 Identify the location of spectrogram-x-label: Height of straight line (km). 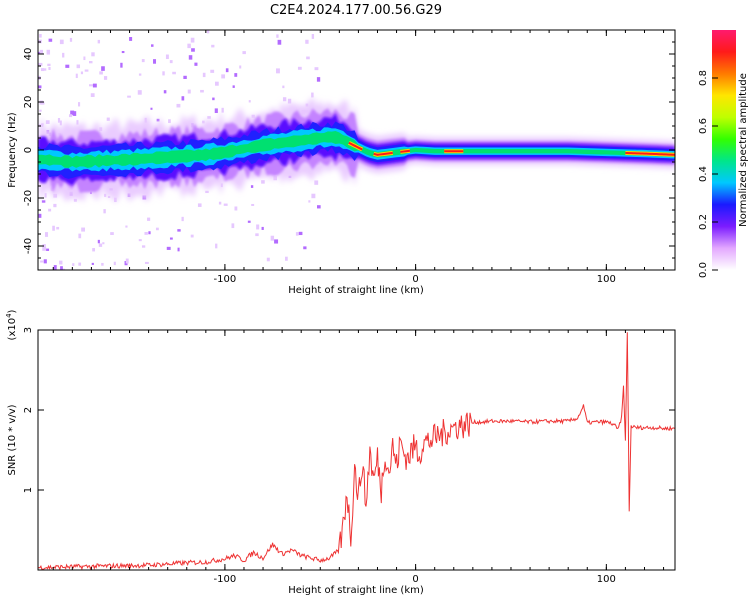
(356, 290).